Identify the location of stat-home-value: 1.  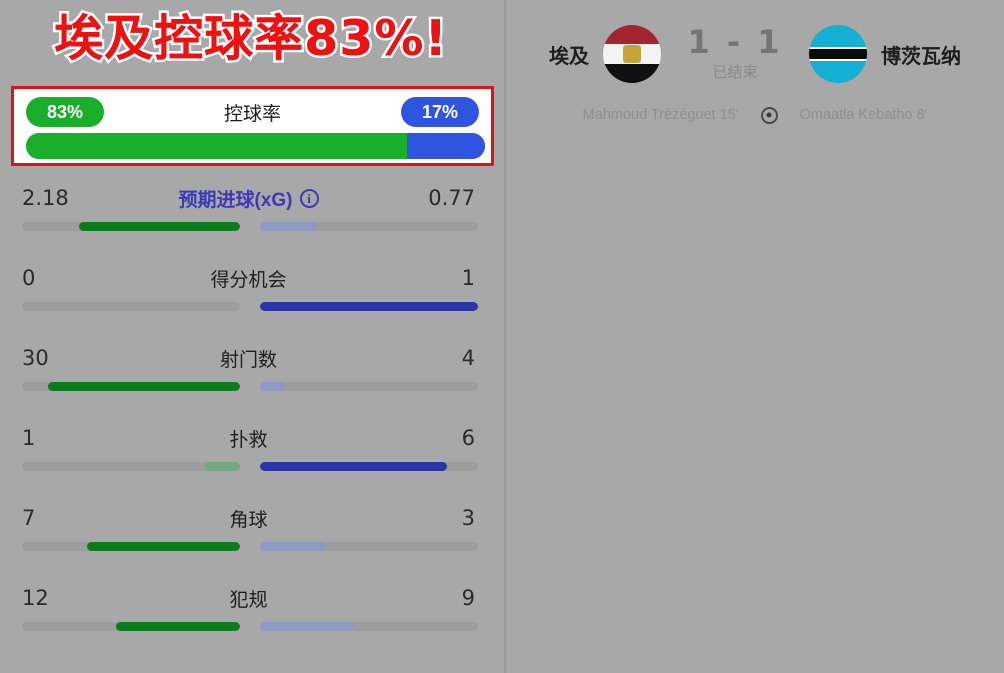
(29, 438).